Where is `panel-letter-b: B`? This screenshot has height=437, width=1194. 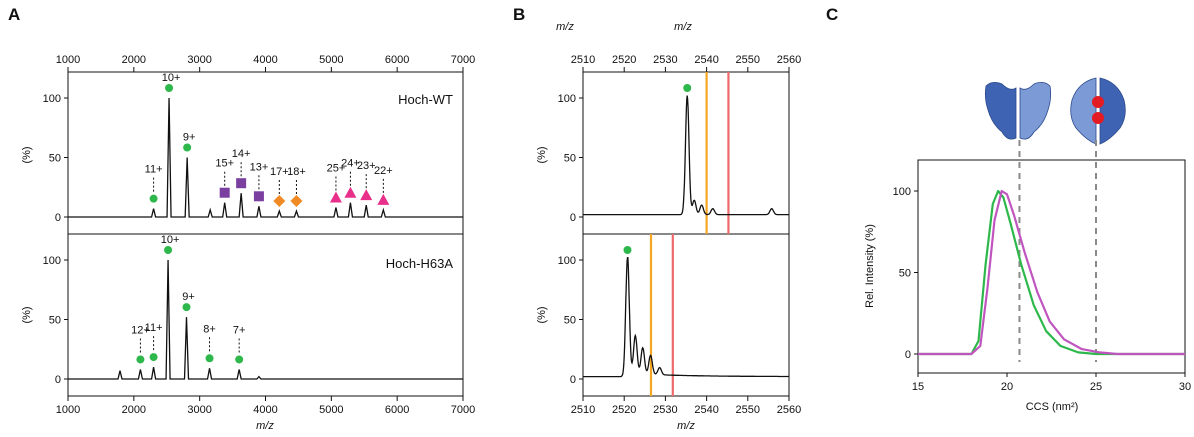
panel-letter-b: B is located at coordinates (519, 14).